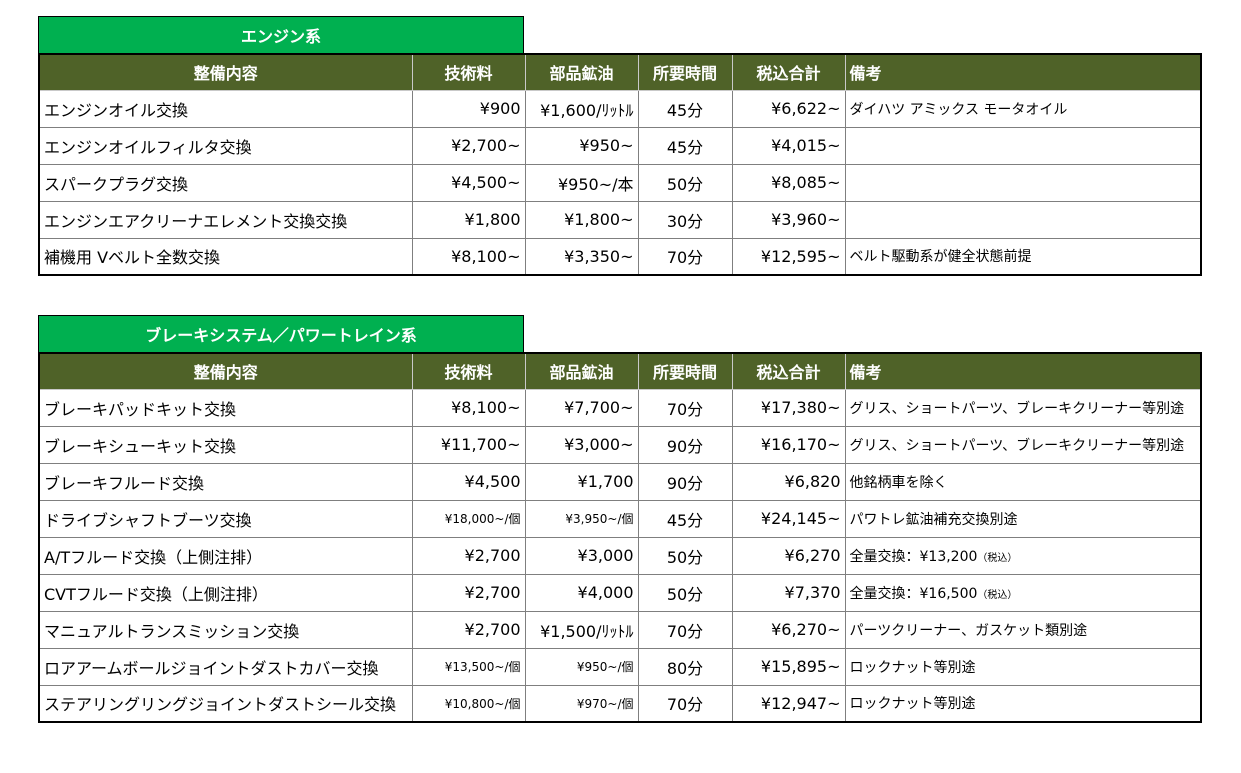 The height and width of the screenshot is (773, 1241). I want to click on brake-section-title: ブレーキシステム／パワートレイン系, so click(281, 333).